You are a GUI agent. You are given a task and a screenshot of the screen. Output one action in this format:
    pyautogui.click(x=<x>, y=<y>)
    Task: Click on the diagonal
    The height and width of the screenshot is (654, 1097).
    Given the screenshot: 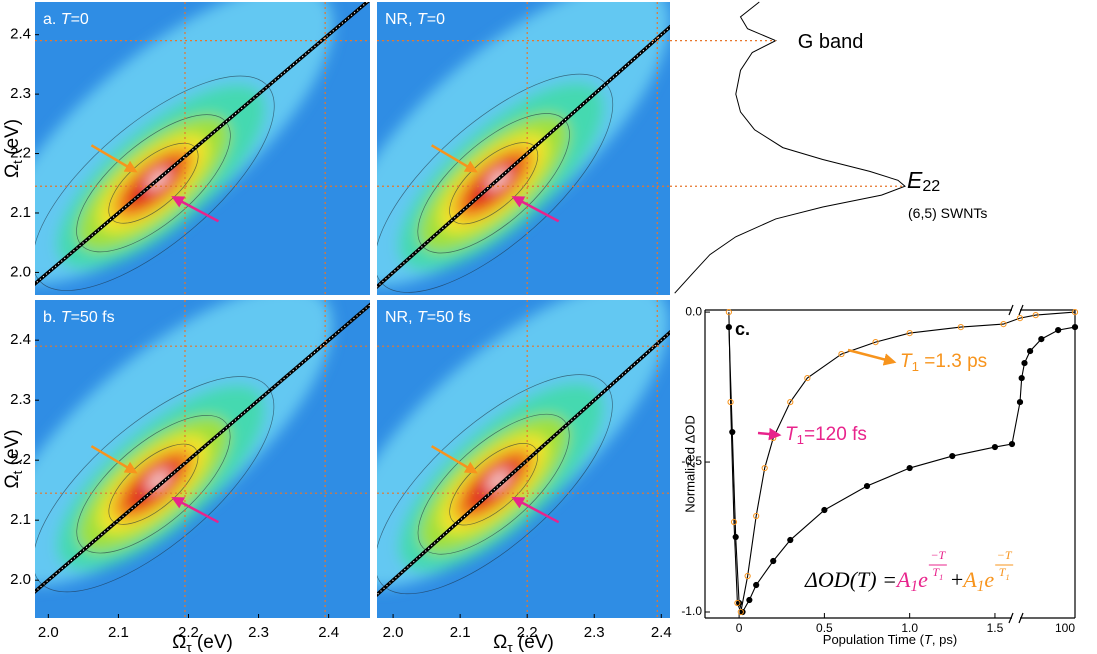 What is the action you would take?
    pyautogui.click(x=523, y=463)
    